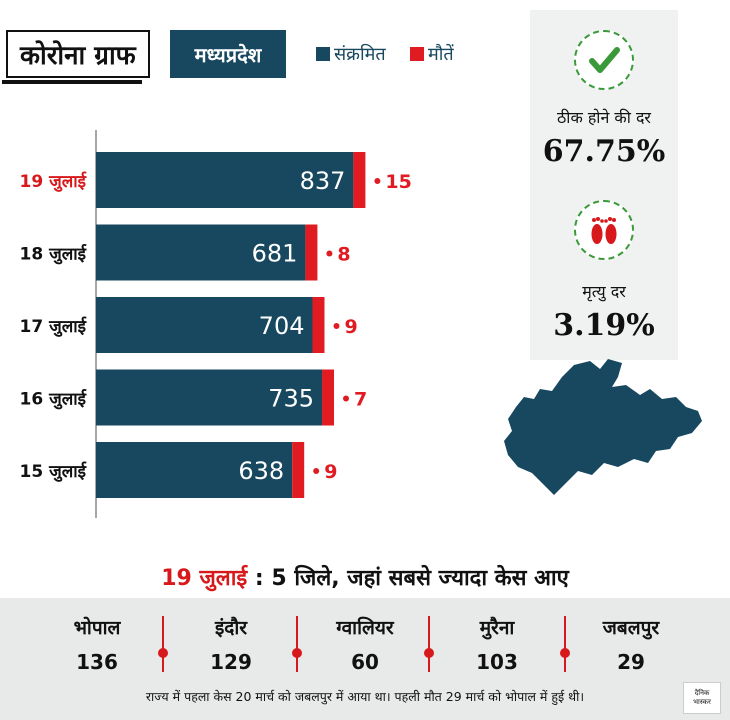  I want to click on death-rate-value: 3.19%, so click(604, 325).